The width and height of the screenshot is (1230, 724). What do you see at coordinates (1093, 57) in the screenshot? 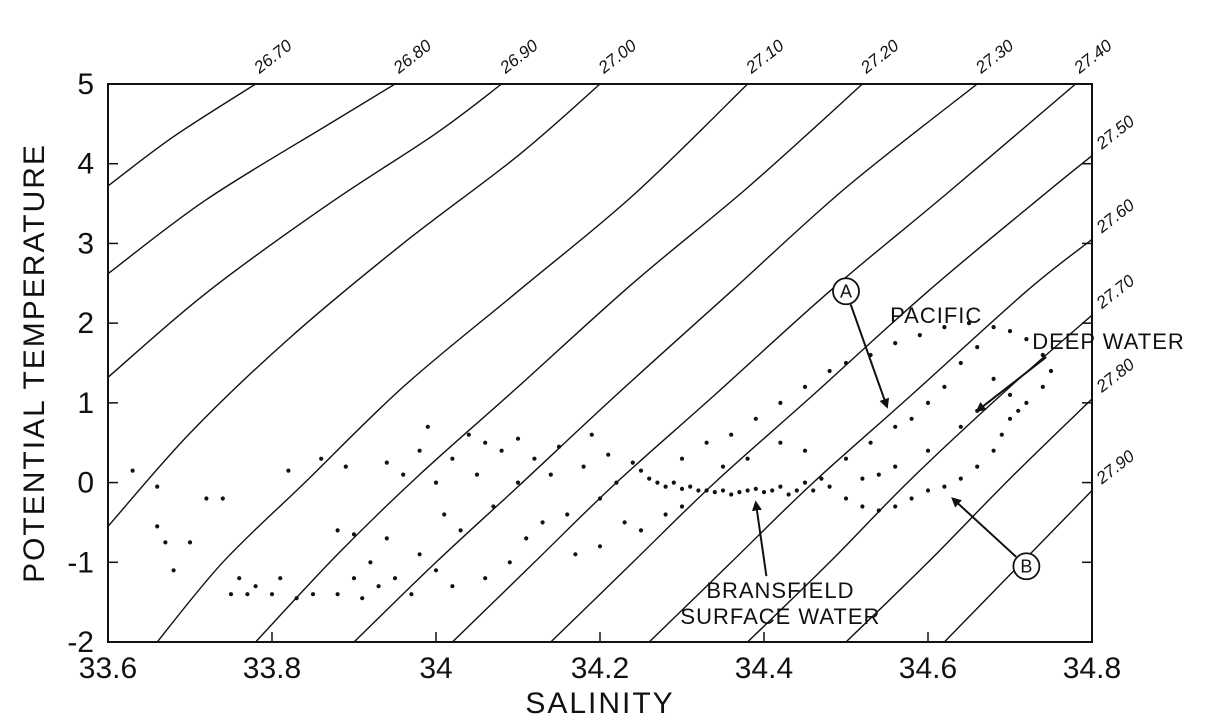
I see `density-label-27-40: 27.40` at bounding box center [1093, 57].